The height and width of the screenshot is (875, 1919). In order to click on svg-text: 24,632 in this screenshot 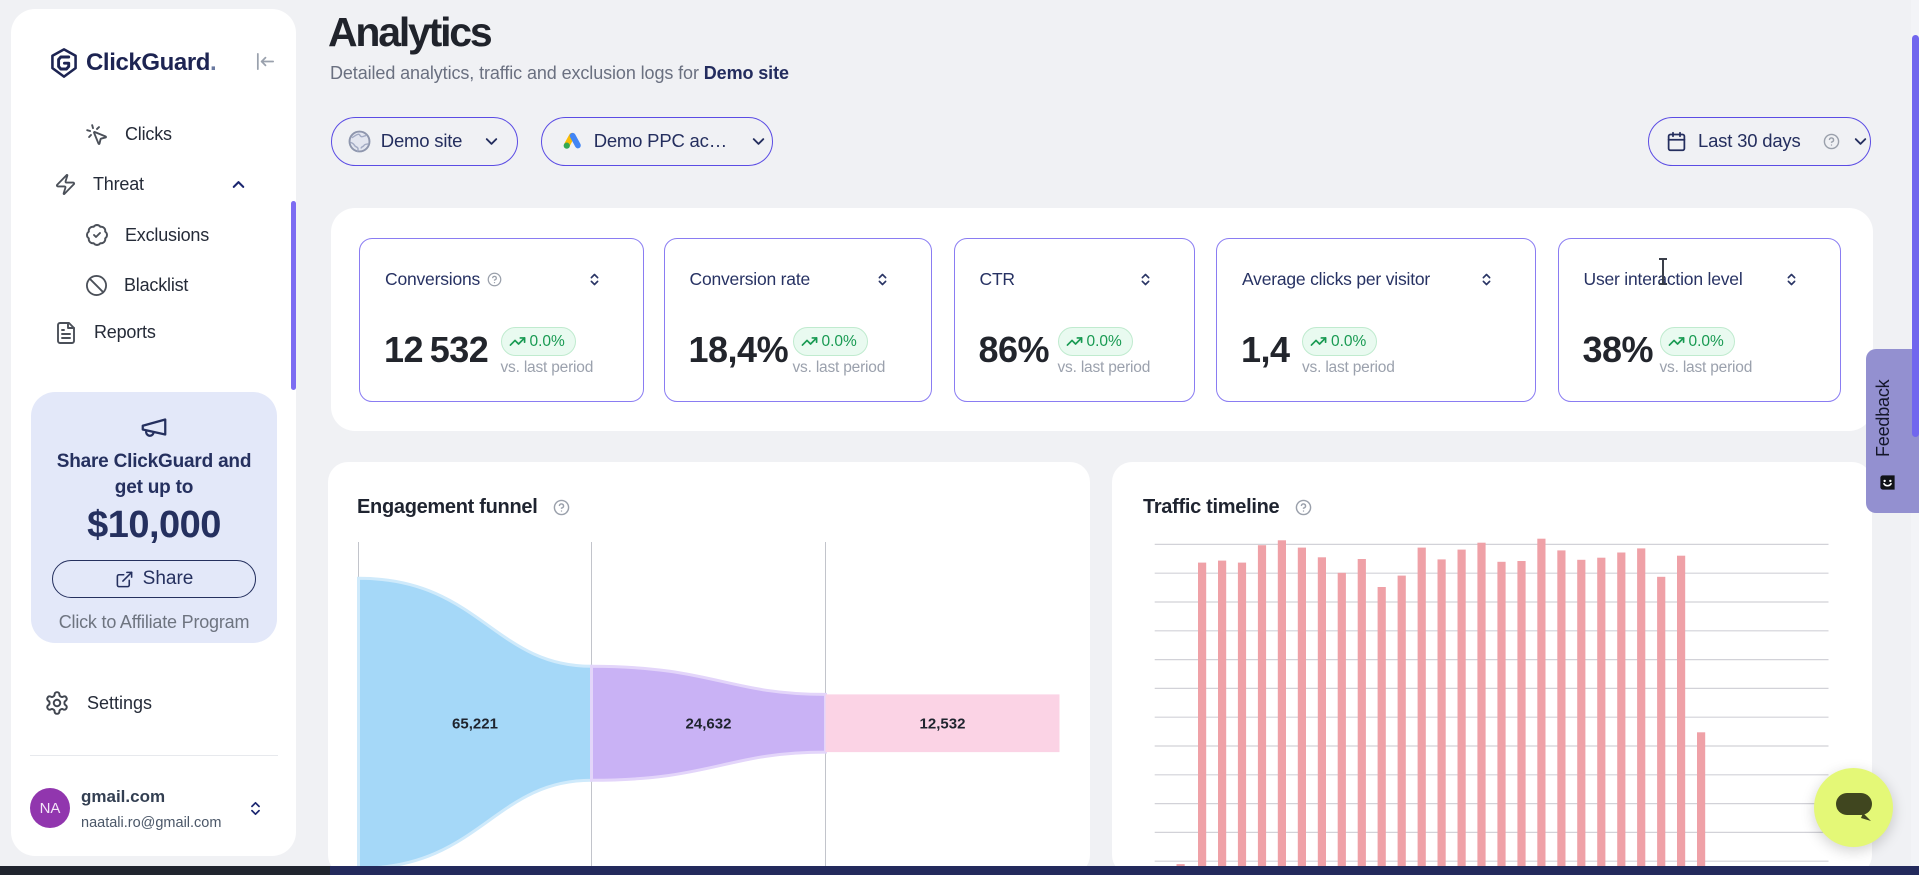, I will do `click(709, 723)`.